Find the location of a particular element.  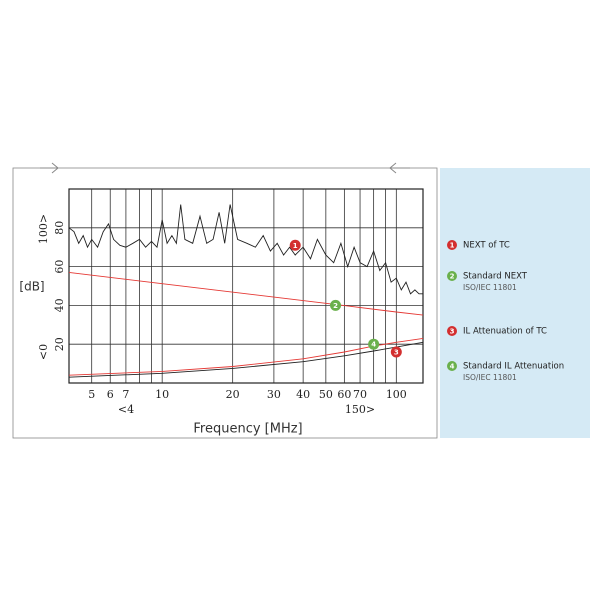

badge-label: 2 is located at coordinates (335, 306).